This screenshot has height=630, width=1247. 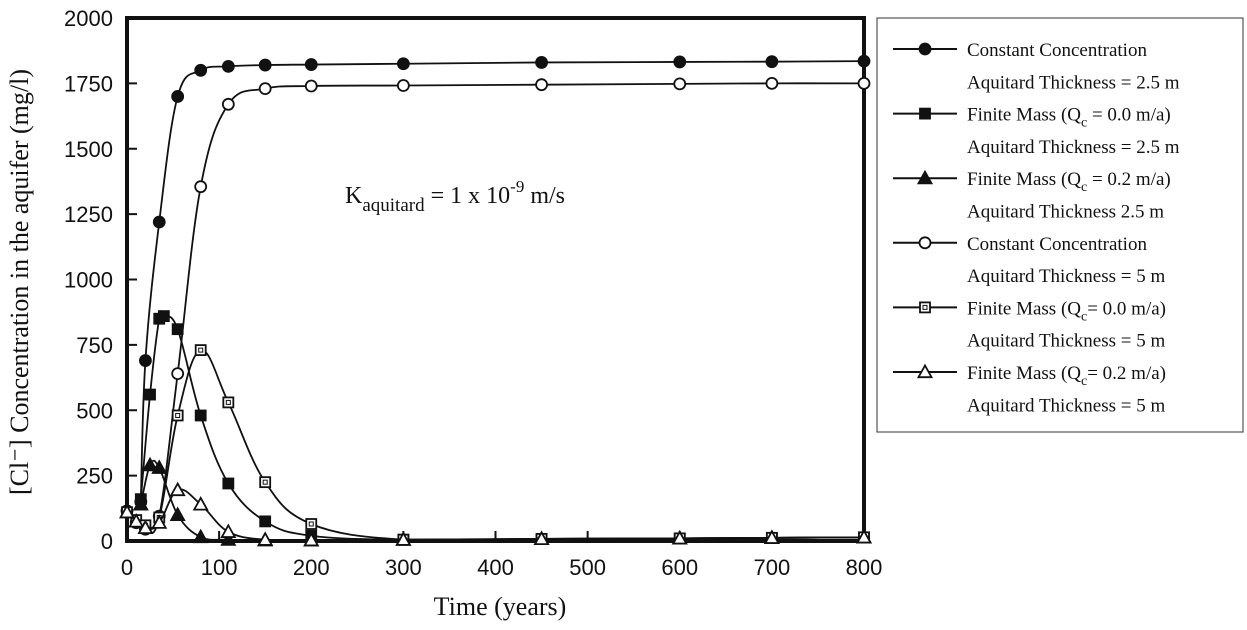 I want to click on y-tick-label: 750, so click(x=94, y=345).